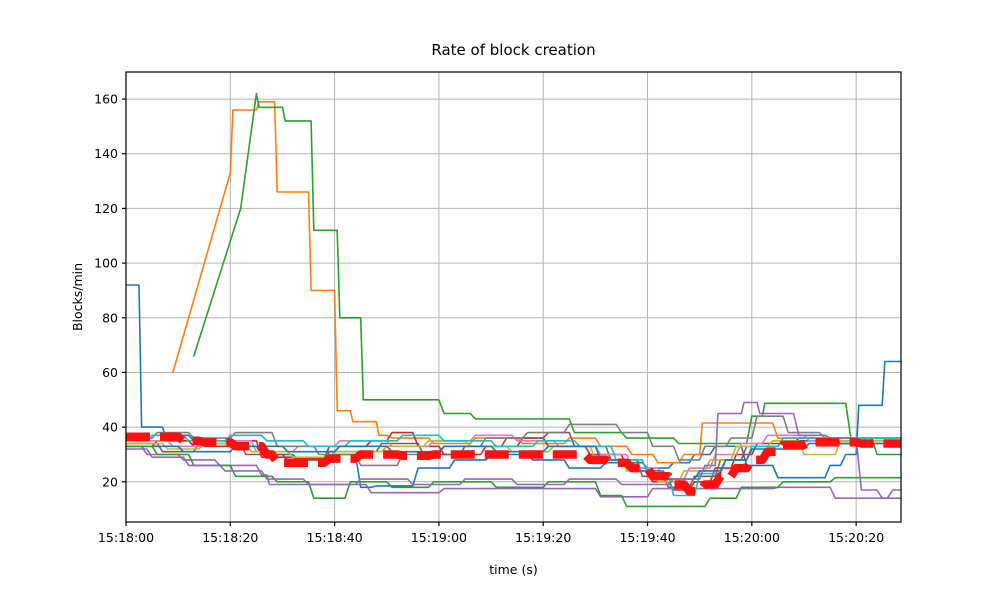 The height and width of the screenshot is (600, 1000). I want to click on x-tick-label: 15:20:20, so click(856, 537).